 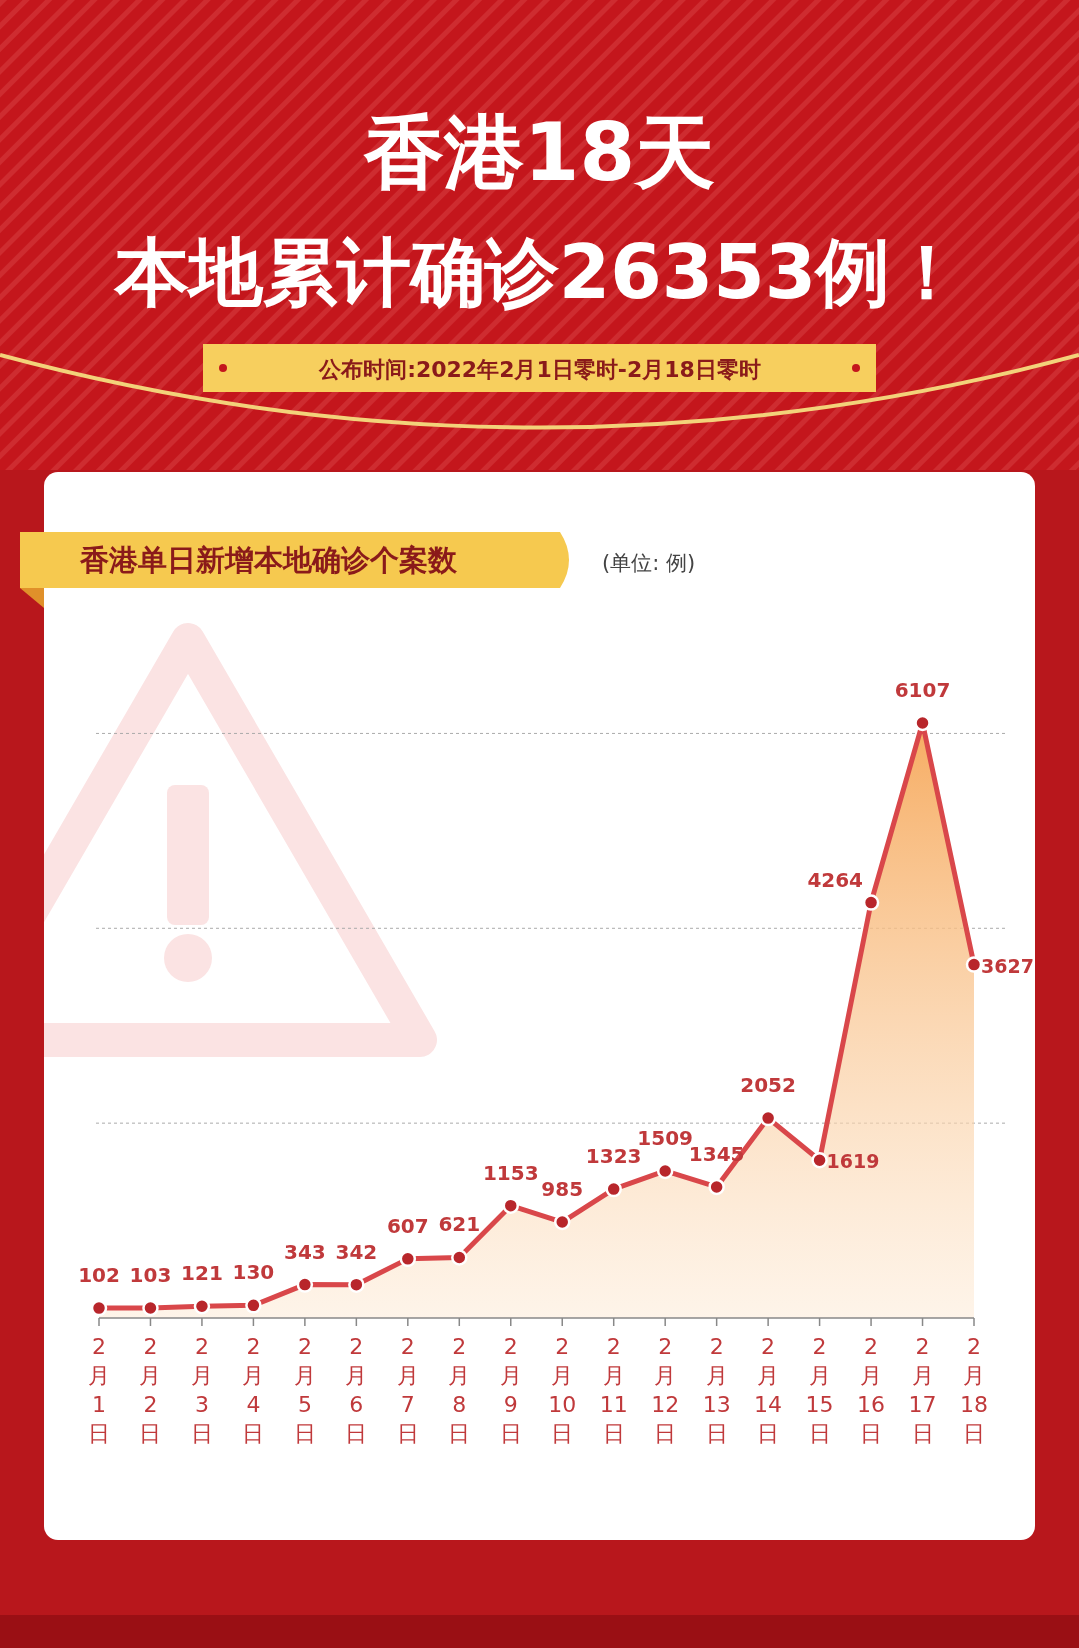 I want to click on data-label: 1323, so click(x=613, y=1156).